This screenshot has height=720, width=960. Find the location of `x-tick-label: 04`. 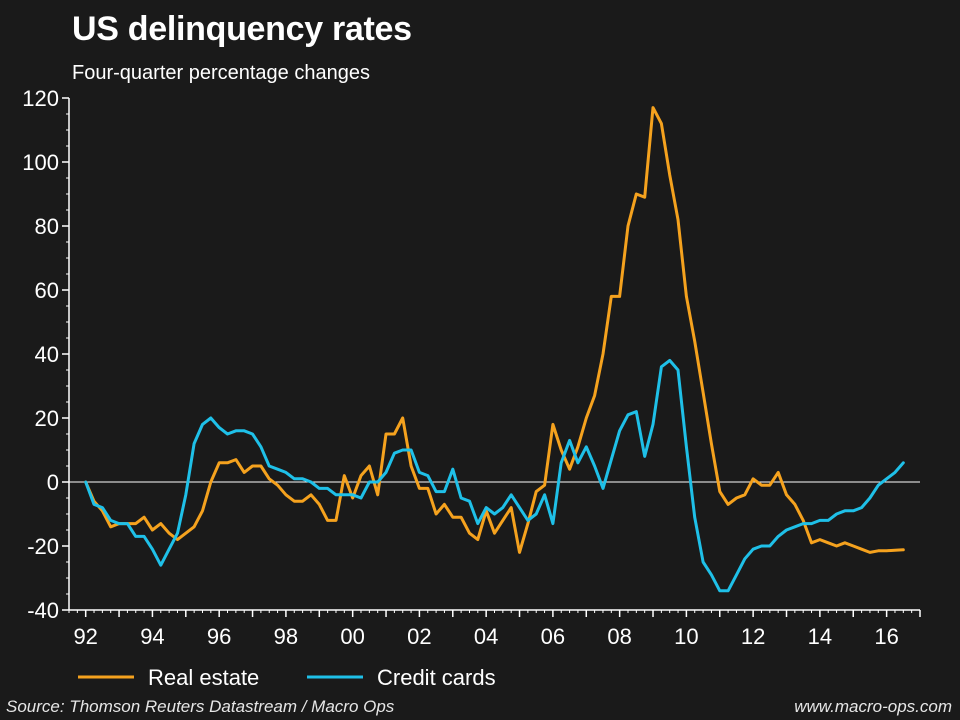

x-tick-label: 04 is located at coordinates (486, 636).